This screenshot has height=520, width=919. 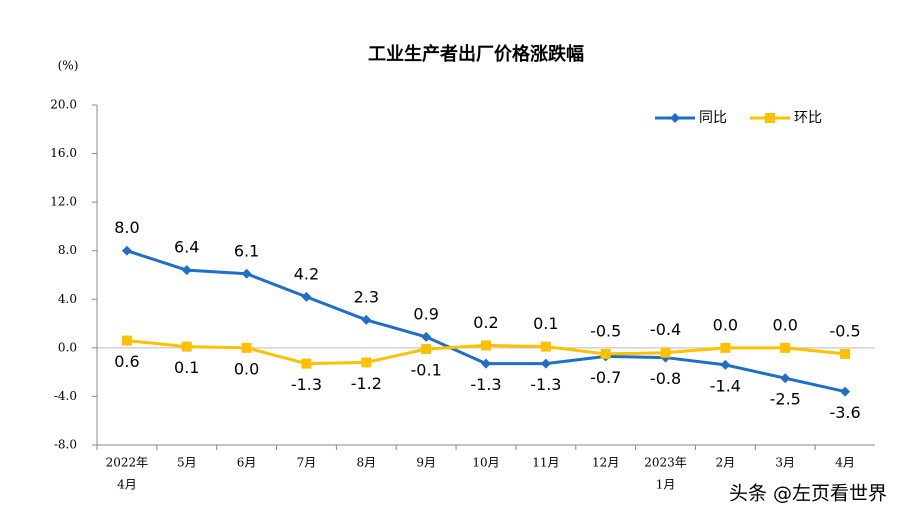 I want to click on legend-label: 同比, so click(x=713, y=118).